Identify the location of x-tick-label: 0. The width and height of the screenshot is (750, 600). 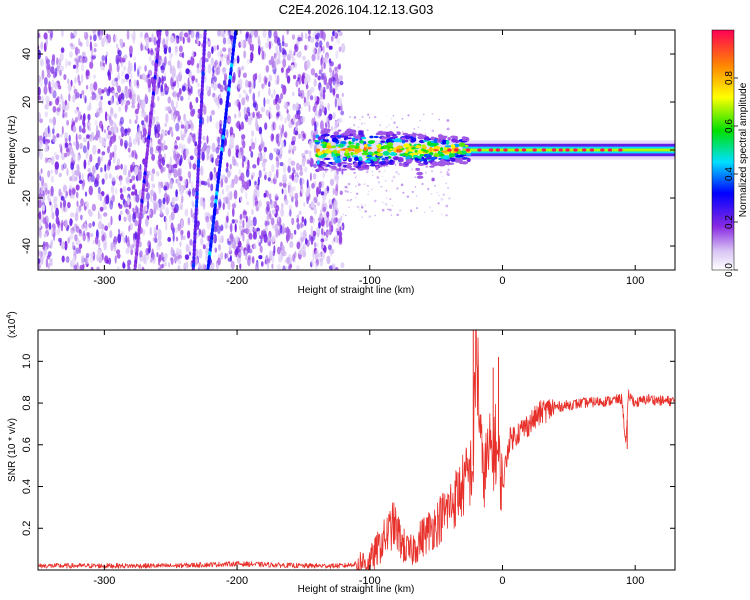
(502, 281).